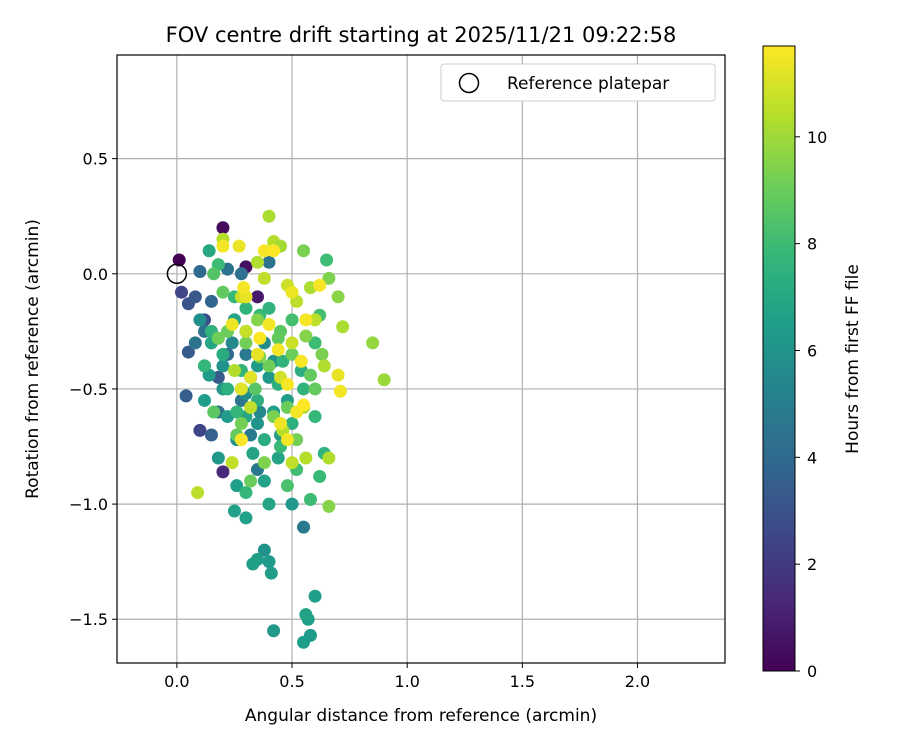  Describe the element at coordinates (469, 83) in the screenshot. I see `legend-marker-reference` at that location.